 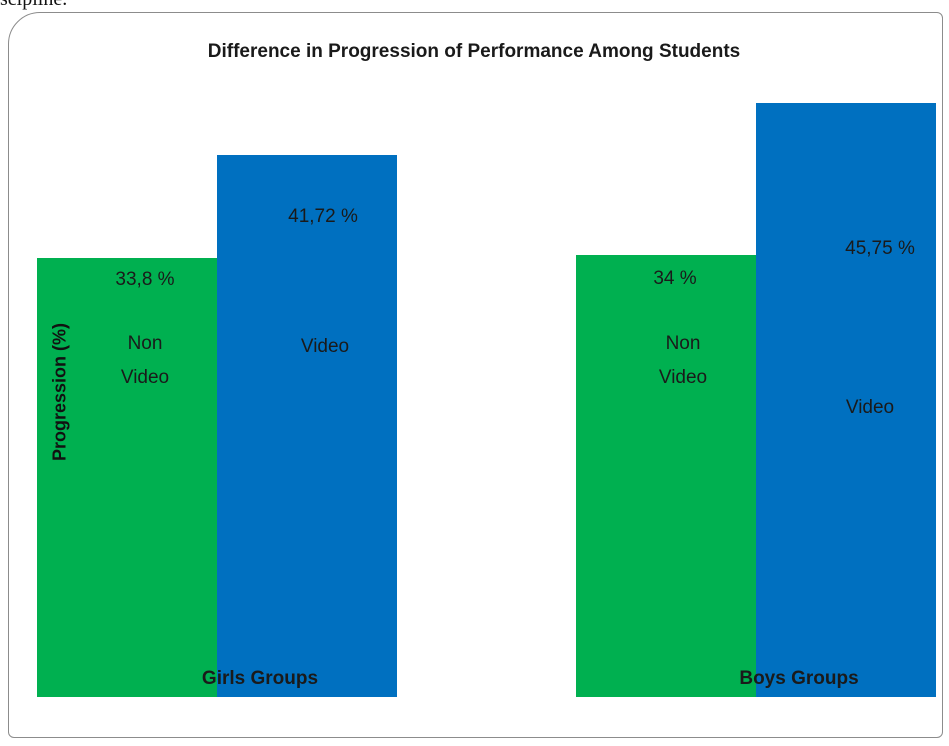 What do you see at coordinates (33, 5) in the screenshot?
I see `page-text-fragment: scipline.` at bounding box center [33, 5].